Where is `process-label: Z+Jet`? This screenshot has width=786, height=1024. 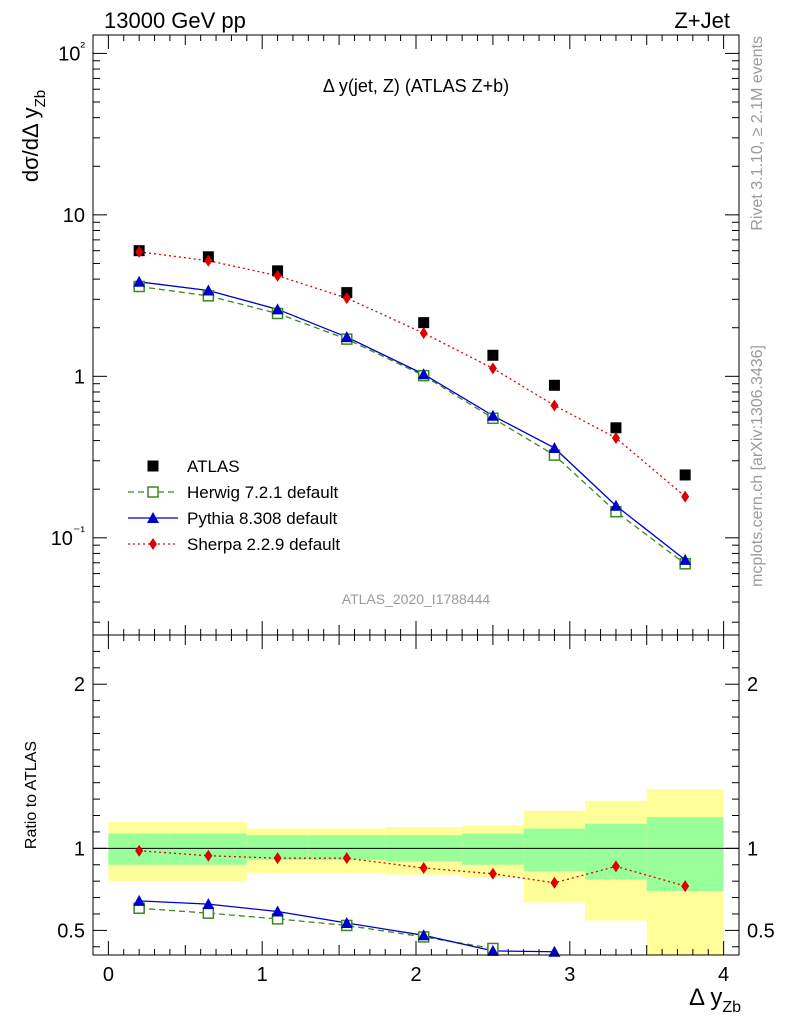 process-label: Z+Jet is located at coordinates (702, 20).